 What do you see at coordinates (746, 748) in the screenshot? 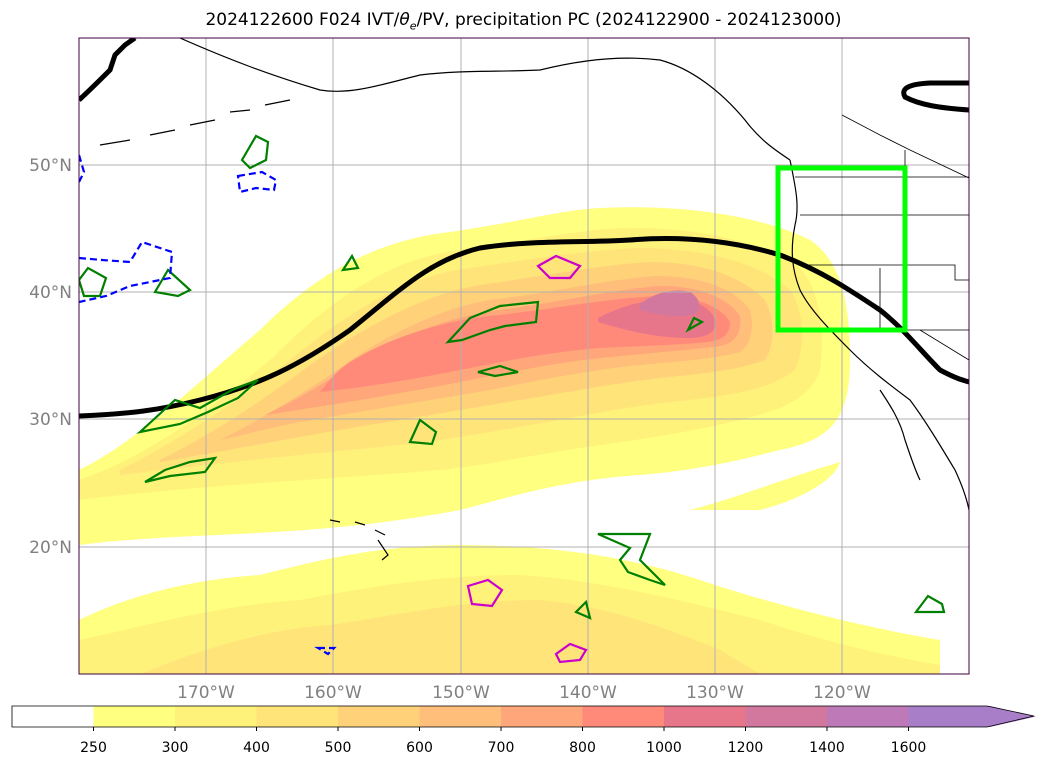
I see `colorbar-label: 1200` at bounding box center [746, 748].